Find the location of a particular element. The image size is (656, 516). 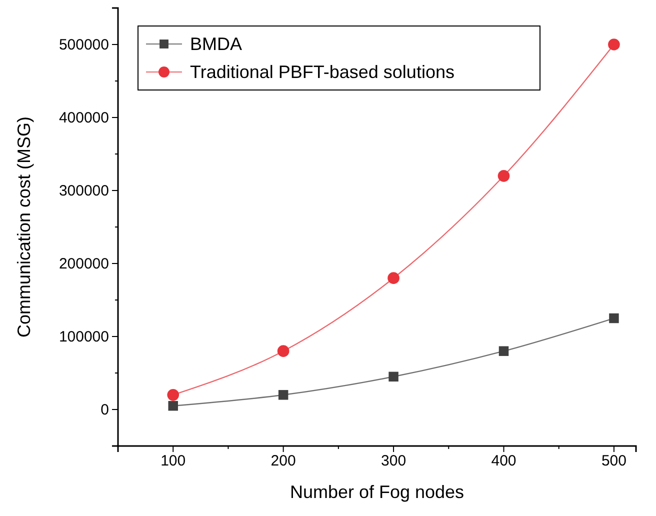

x-tick-label: 100 is located at coordinates (173, 461).